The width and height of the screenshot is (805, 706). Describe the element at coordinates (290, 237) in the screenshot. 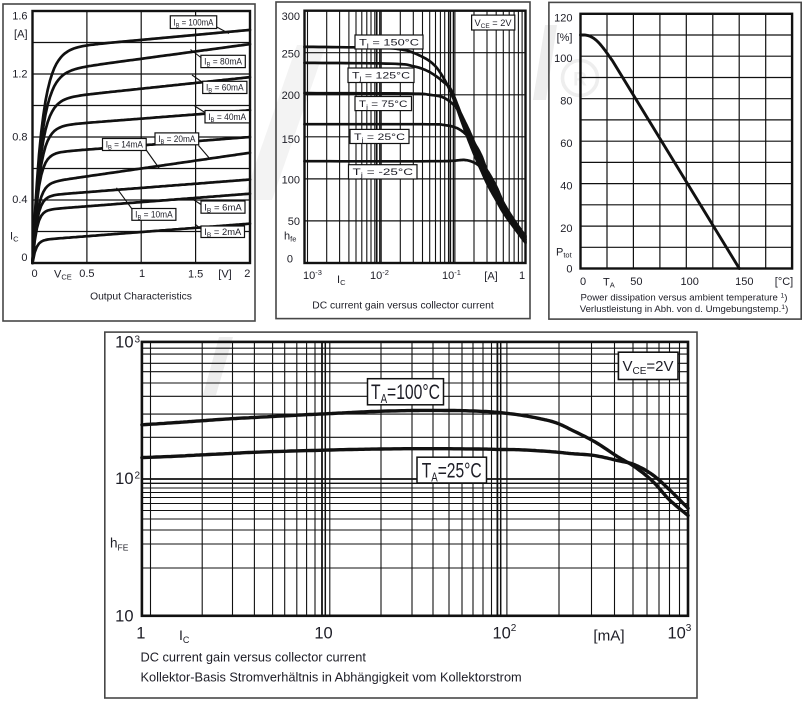

I see `svg-text: hfe` at that location.